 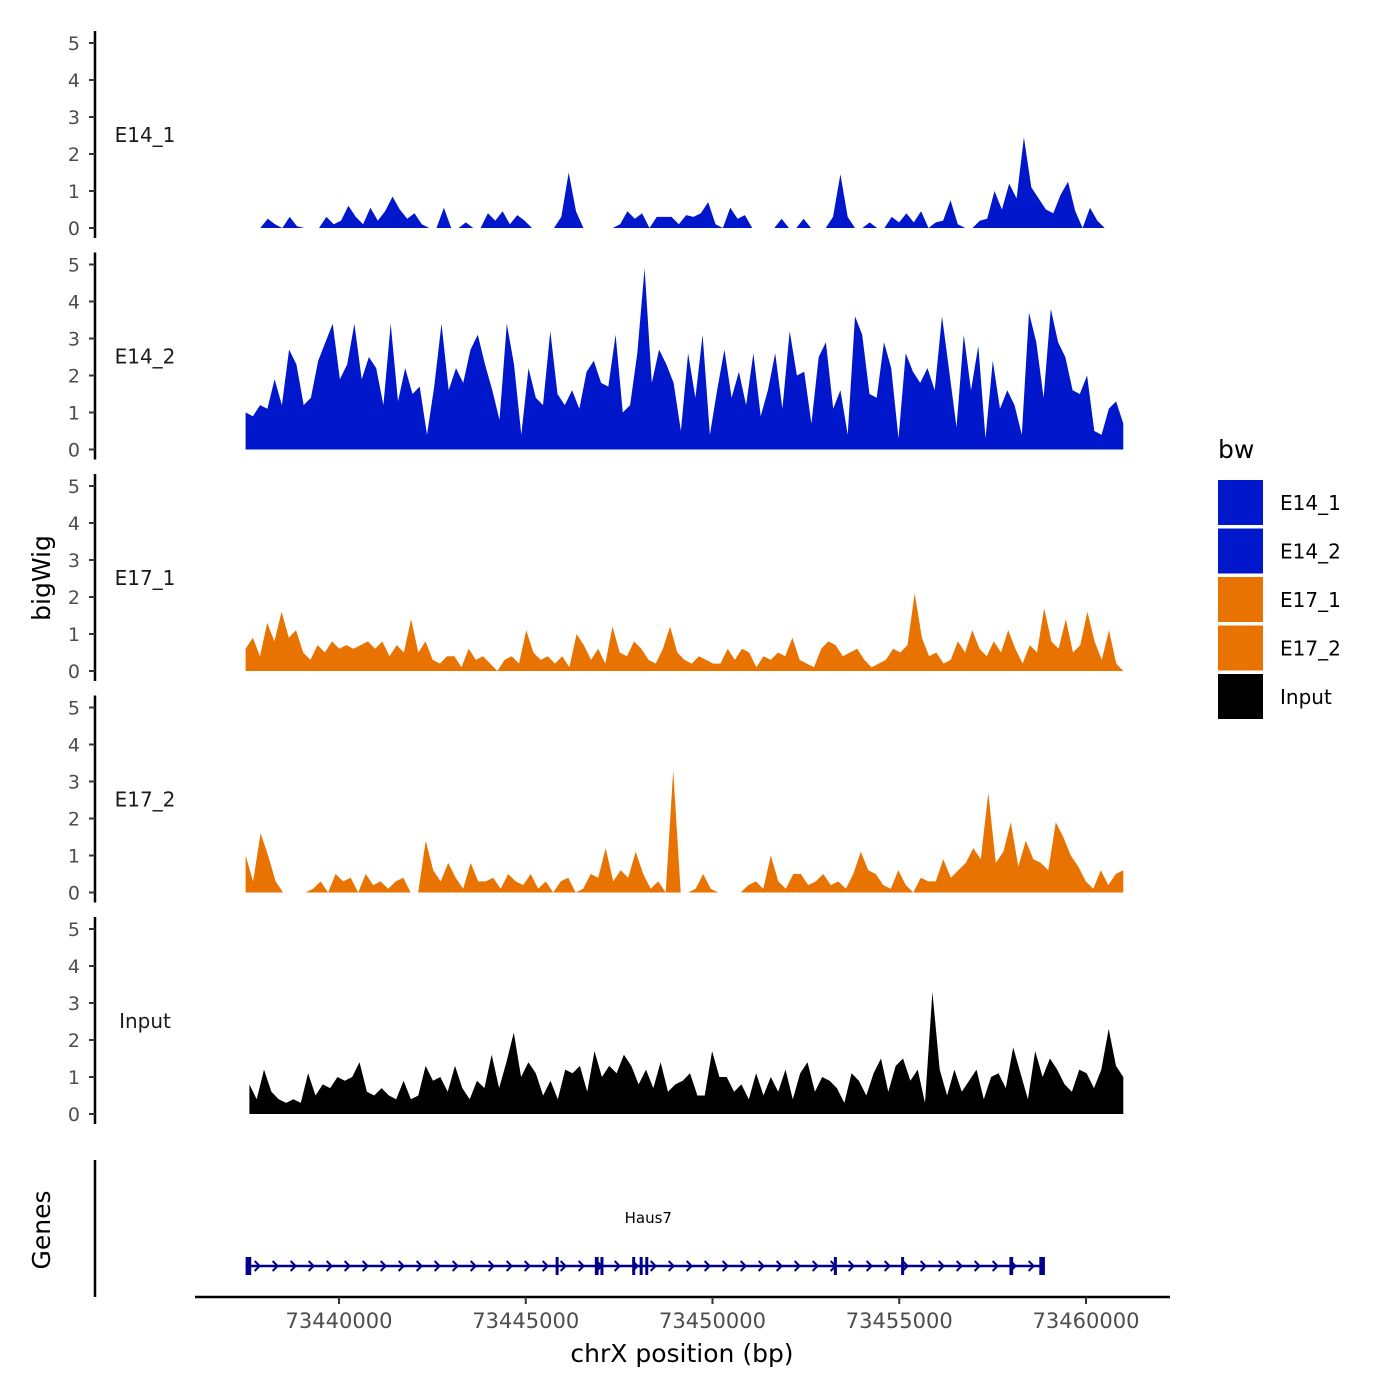 I want to click on track-E14_1: 0 1 2 3 4 5 E14_1, so click(x=586, y=135).